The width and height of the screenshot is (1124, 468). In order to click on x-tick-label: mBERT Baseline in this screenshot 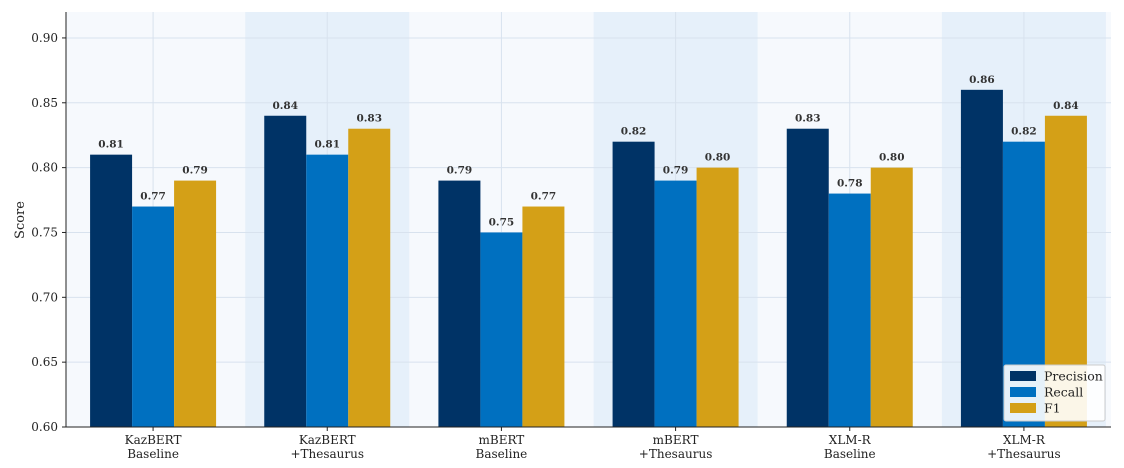, I will do `click(502, 447)`.